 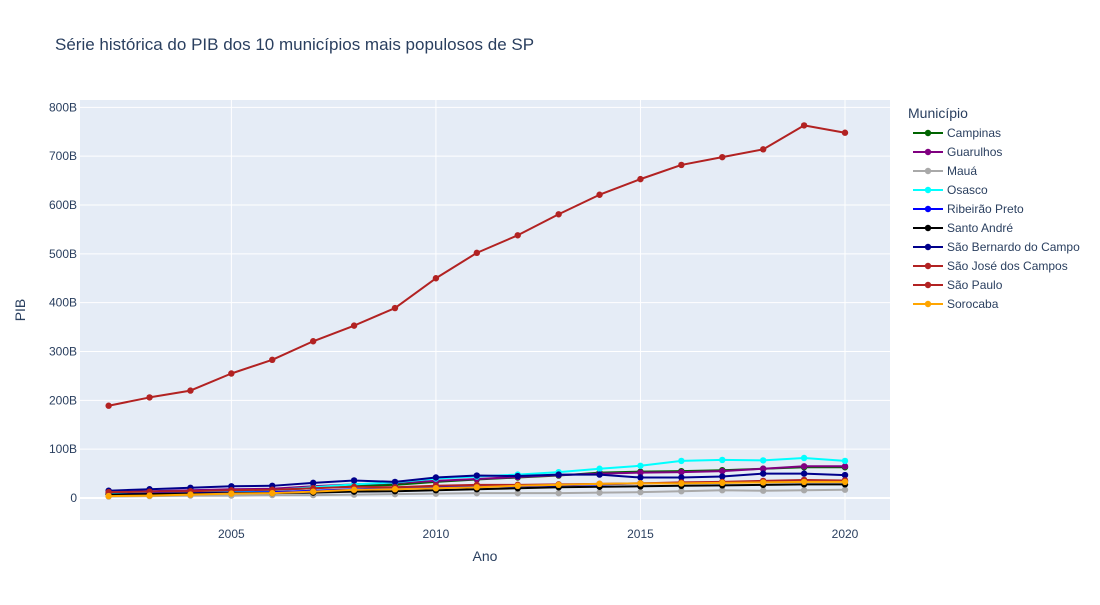 I want to click on y-tick-label: 600B, so click(x=63, y=205).